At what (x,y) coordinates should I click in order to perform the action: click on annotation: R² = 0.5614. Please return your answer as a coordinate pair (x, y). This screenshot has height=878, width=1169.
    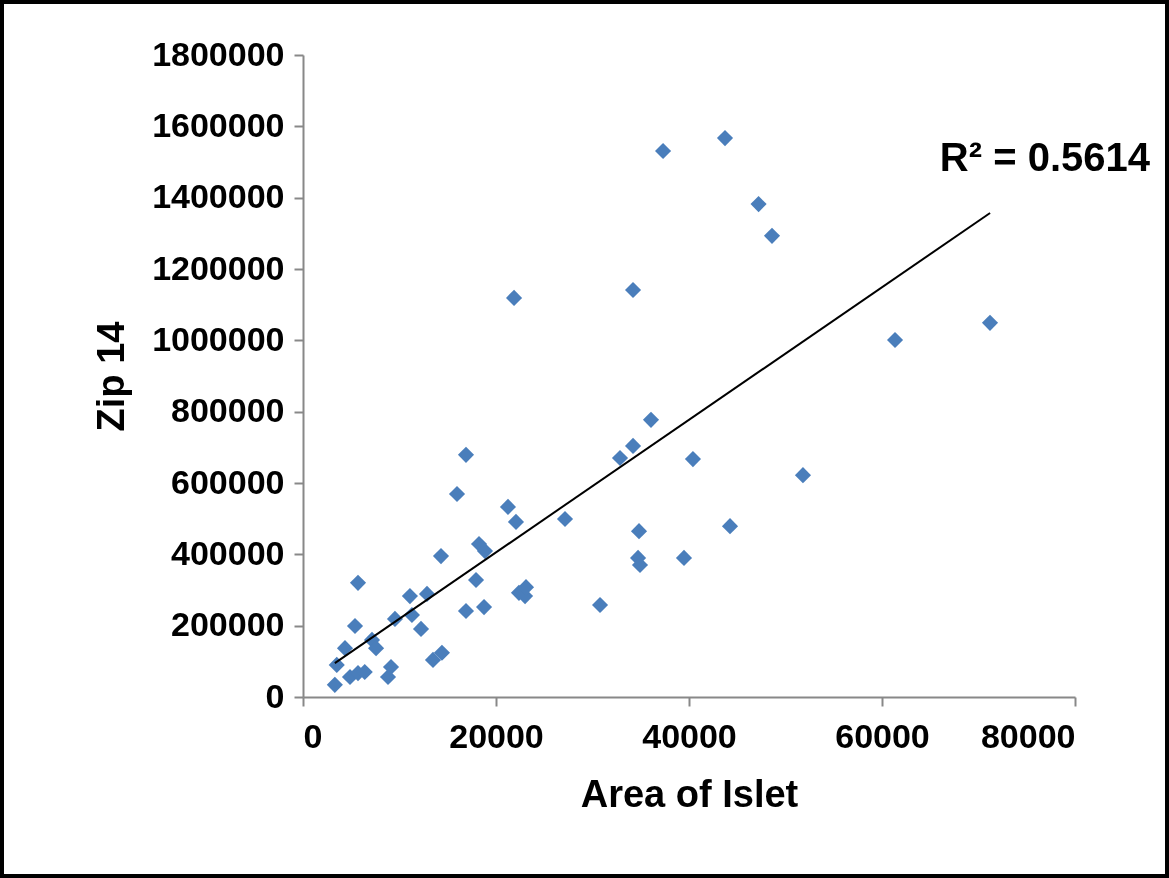
    Looking at the image, I should click on (1045, 157).